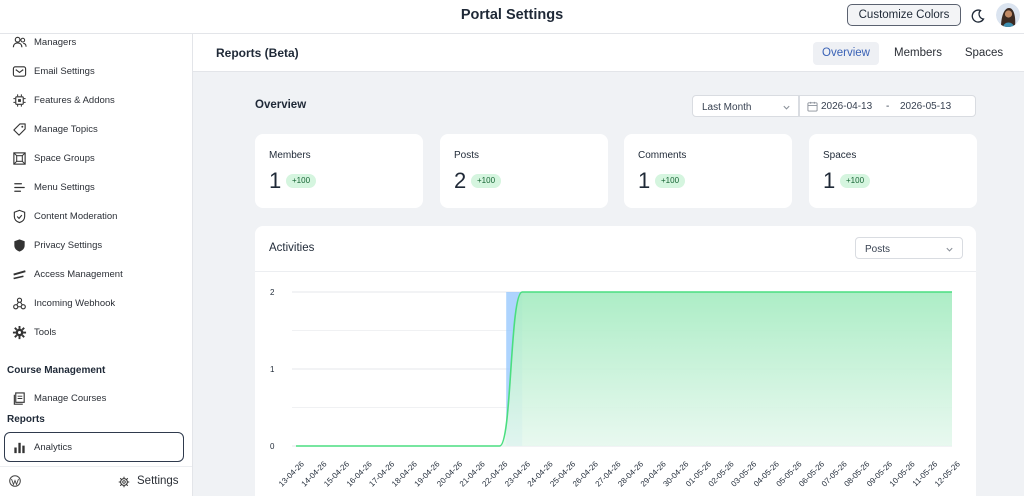  Describe the element at coordinates (846, 53) in the screenshot. I see `tab-overview: Overview` at that location.